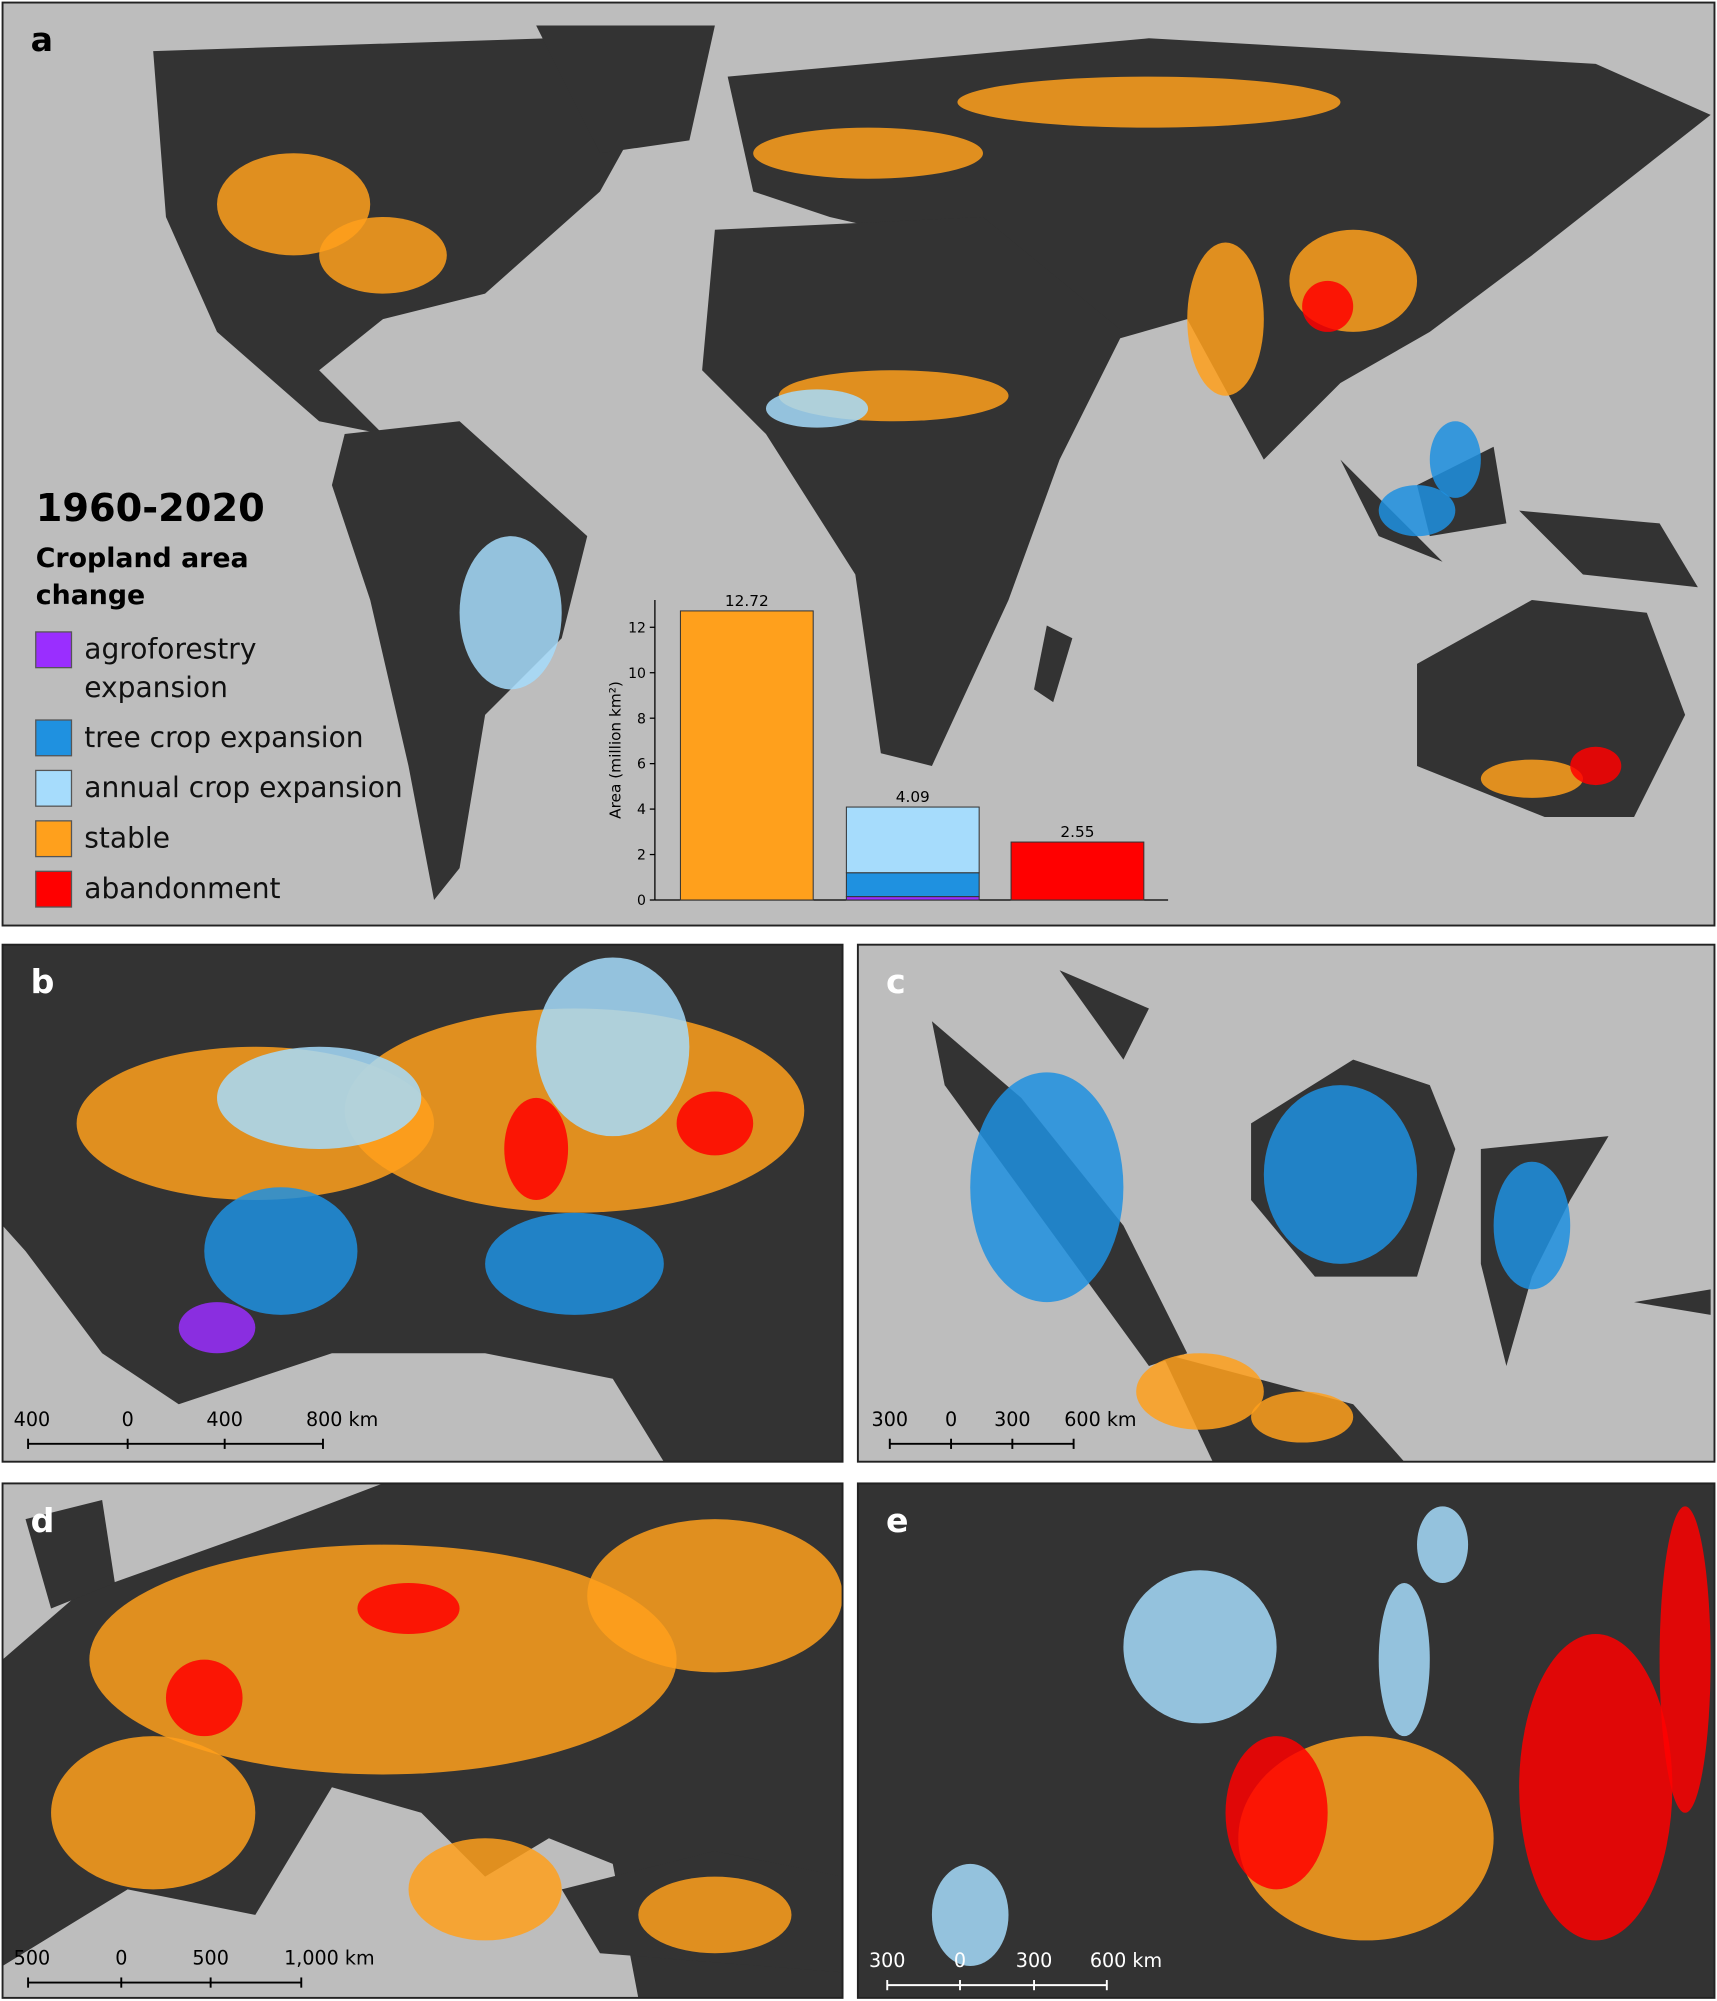  I want to click on legend-label: agroforestry expansion, so click(170, 668).